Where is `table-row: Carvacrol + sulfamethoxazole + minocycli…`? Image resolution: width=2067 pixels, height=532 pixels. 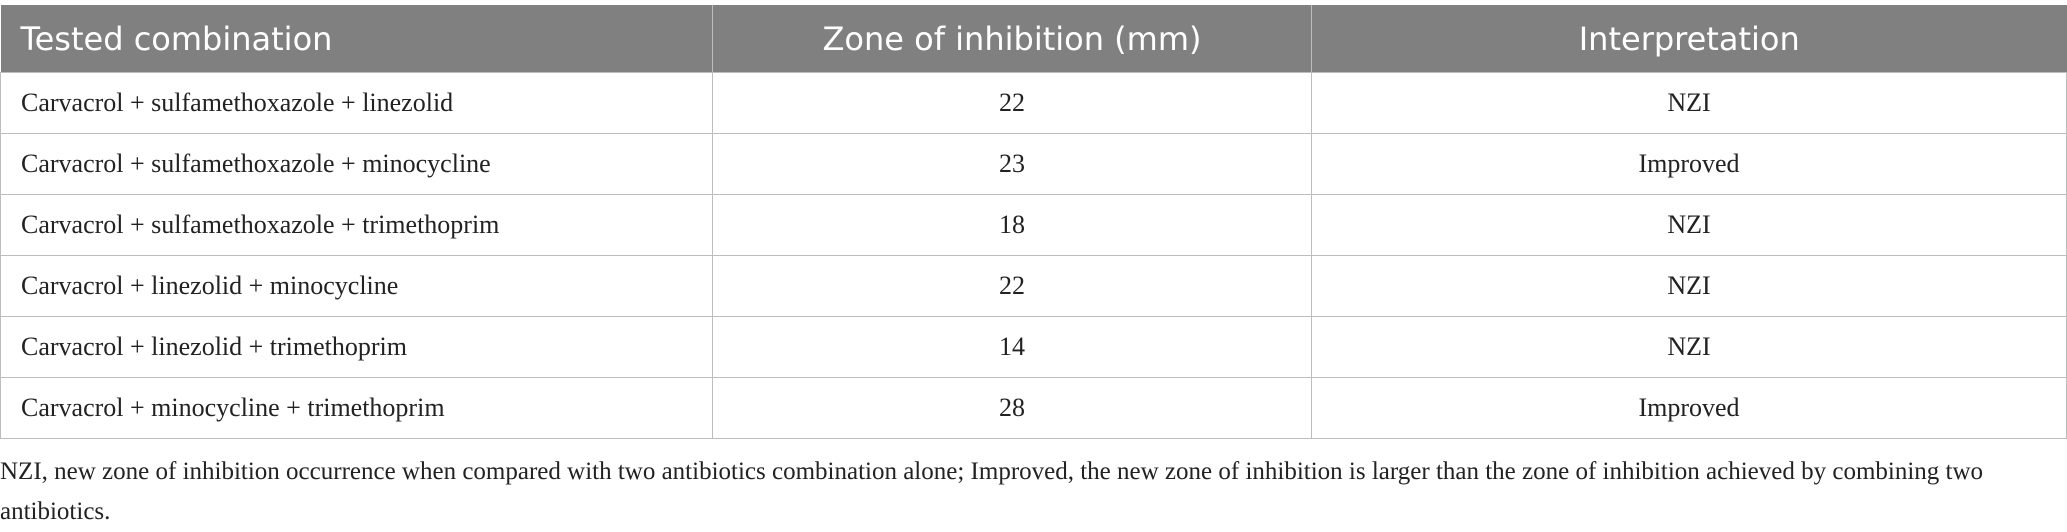 table-row: Carvacrol + sulfamethoxazole + minocycli… is located at coordinates (1033, 164).